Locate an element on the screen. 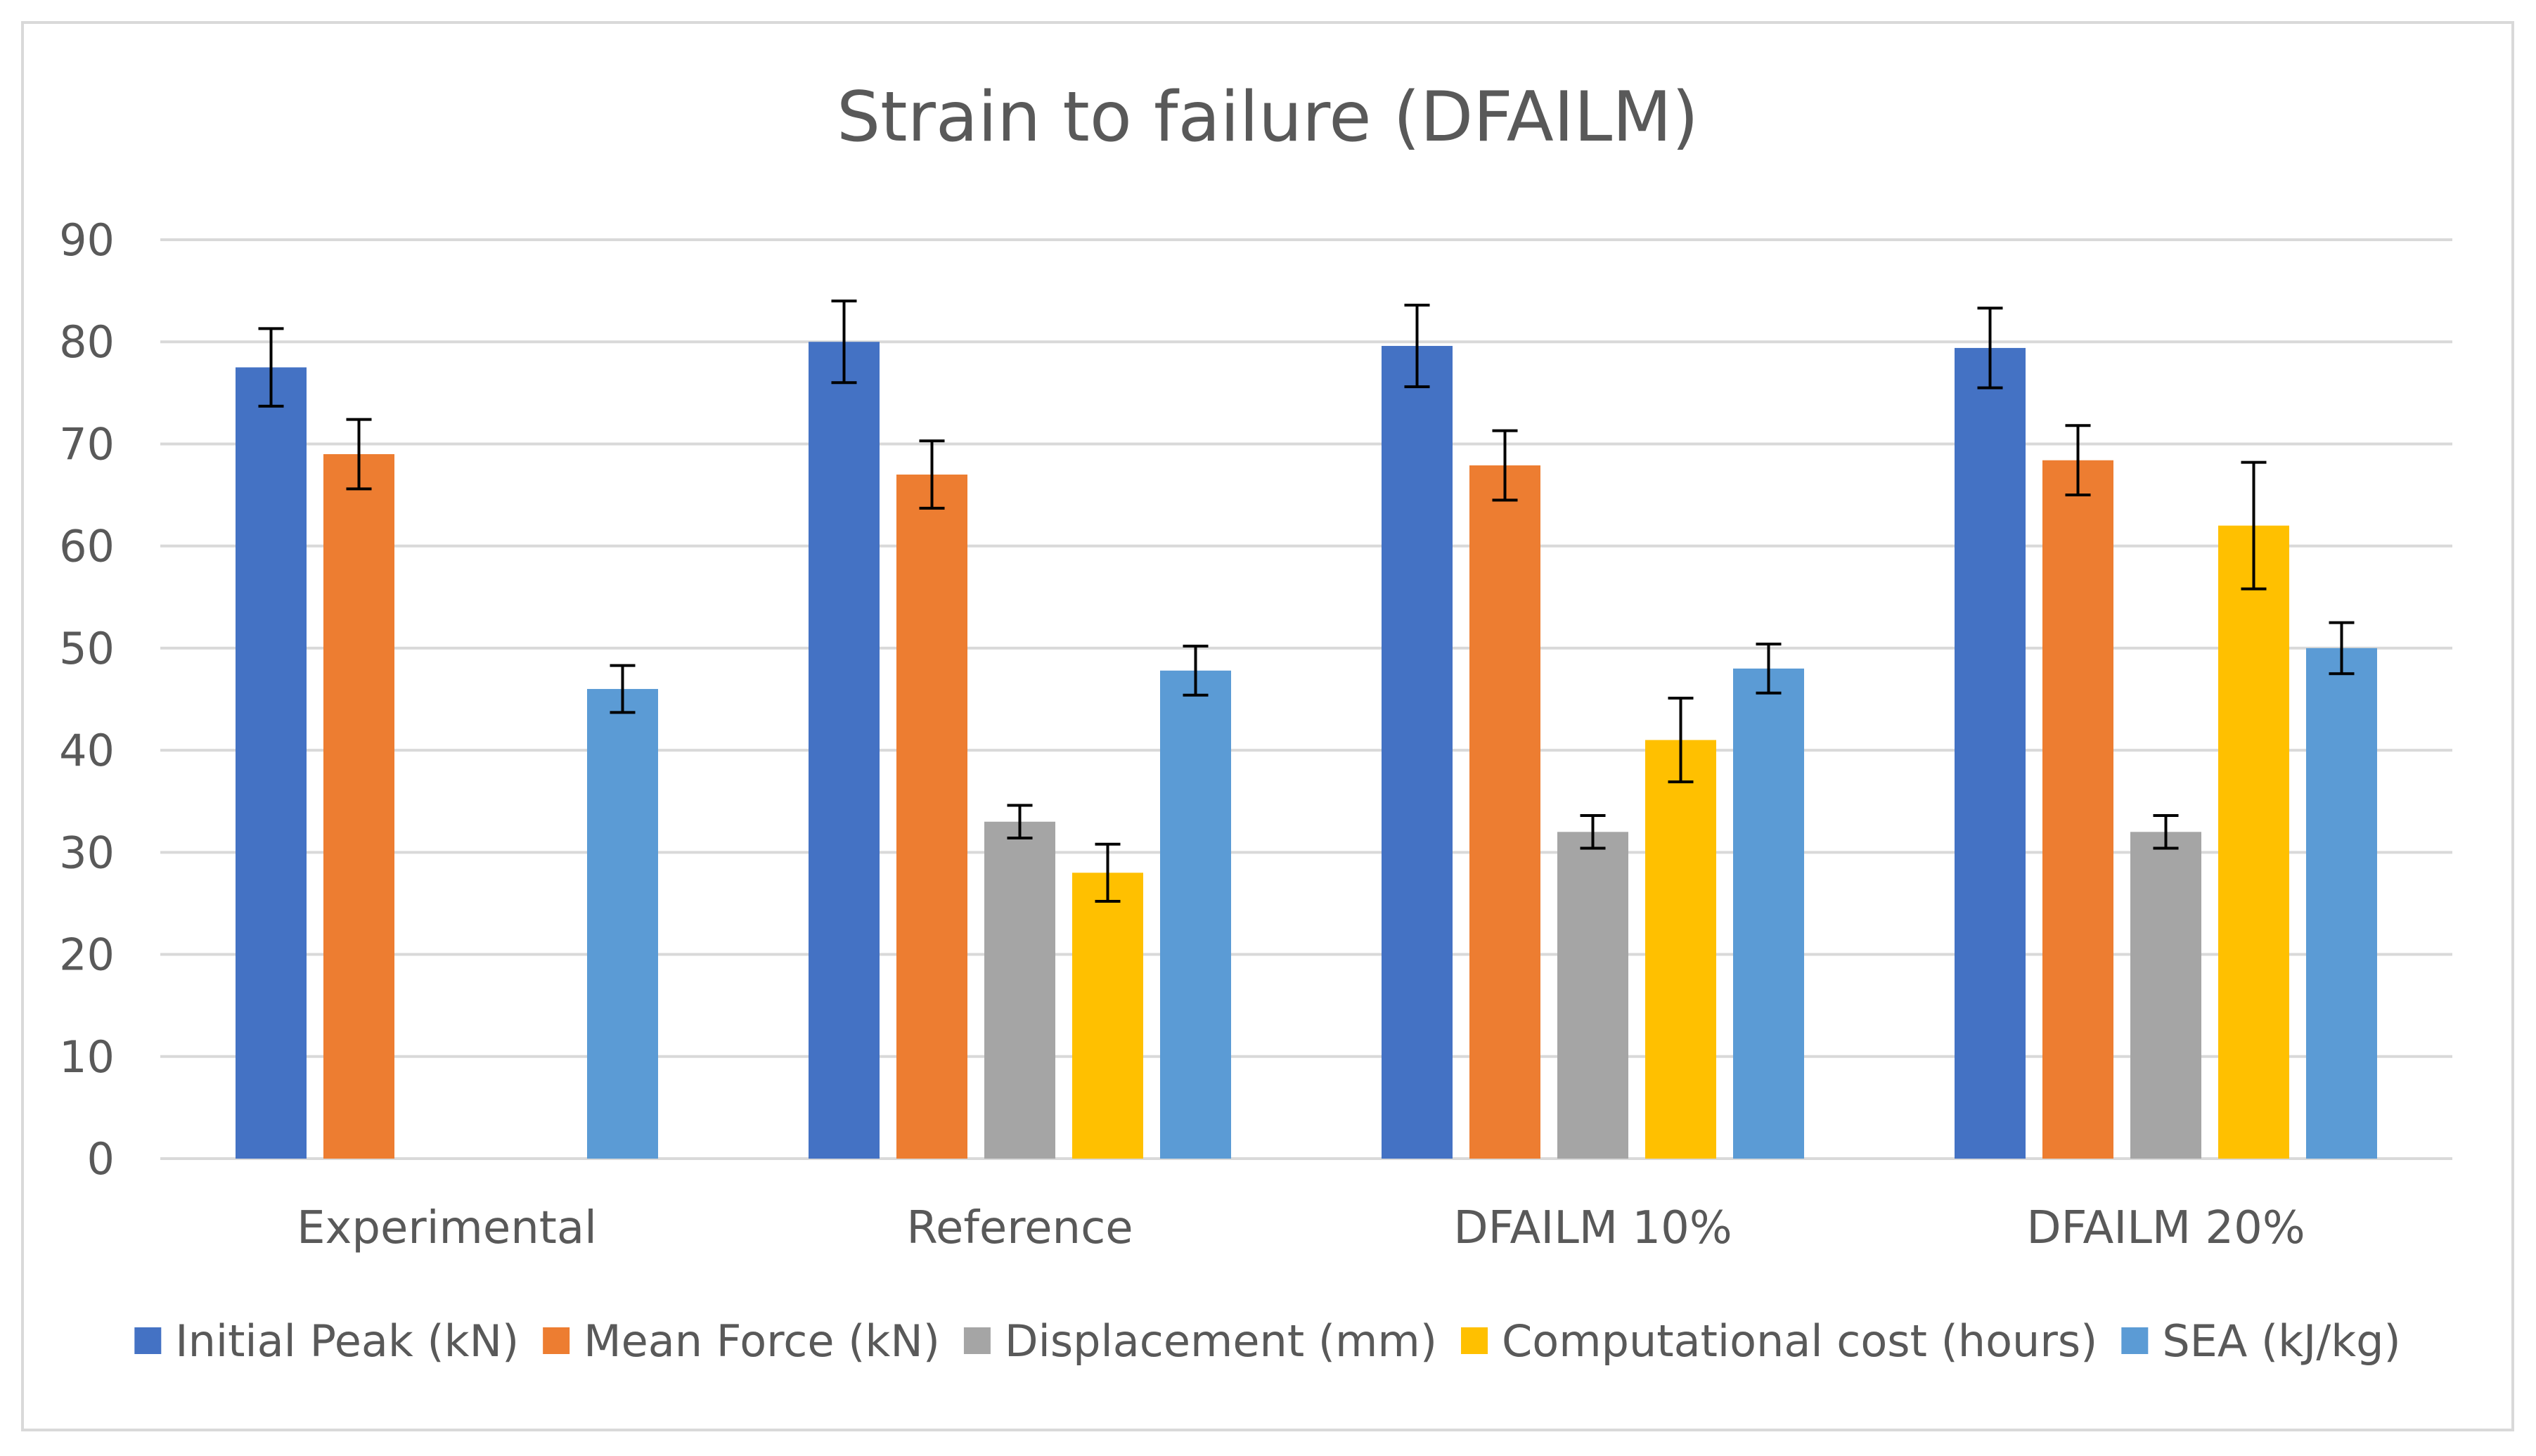  legend-label: Initial Peak (kN) is located at coordinates (347, 1341).